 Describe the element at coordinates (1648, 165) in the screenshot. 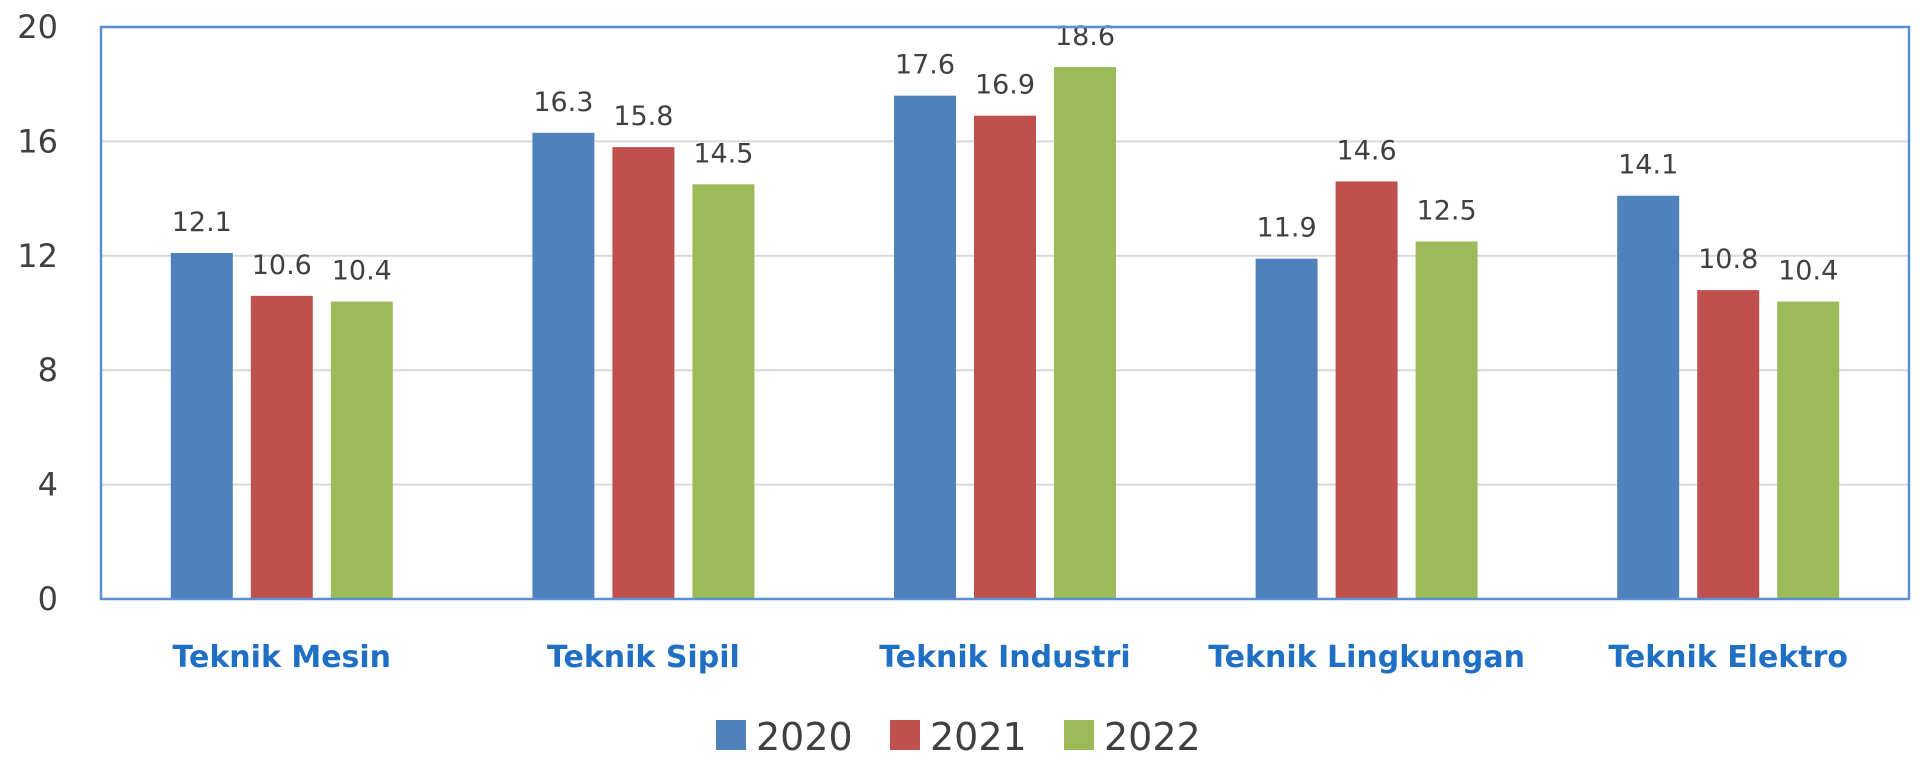

I see `data-label: 14.1` at that location.